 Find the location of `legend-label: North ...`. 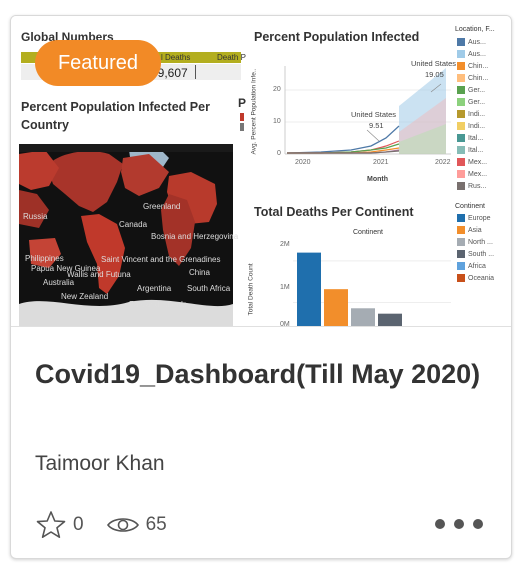

legend-label: North ... is located at coordinates (480, 242).